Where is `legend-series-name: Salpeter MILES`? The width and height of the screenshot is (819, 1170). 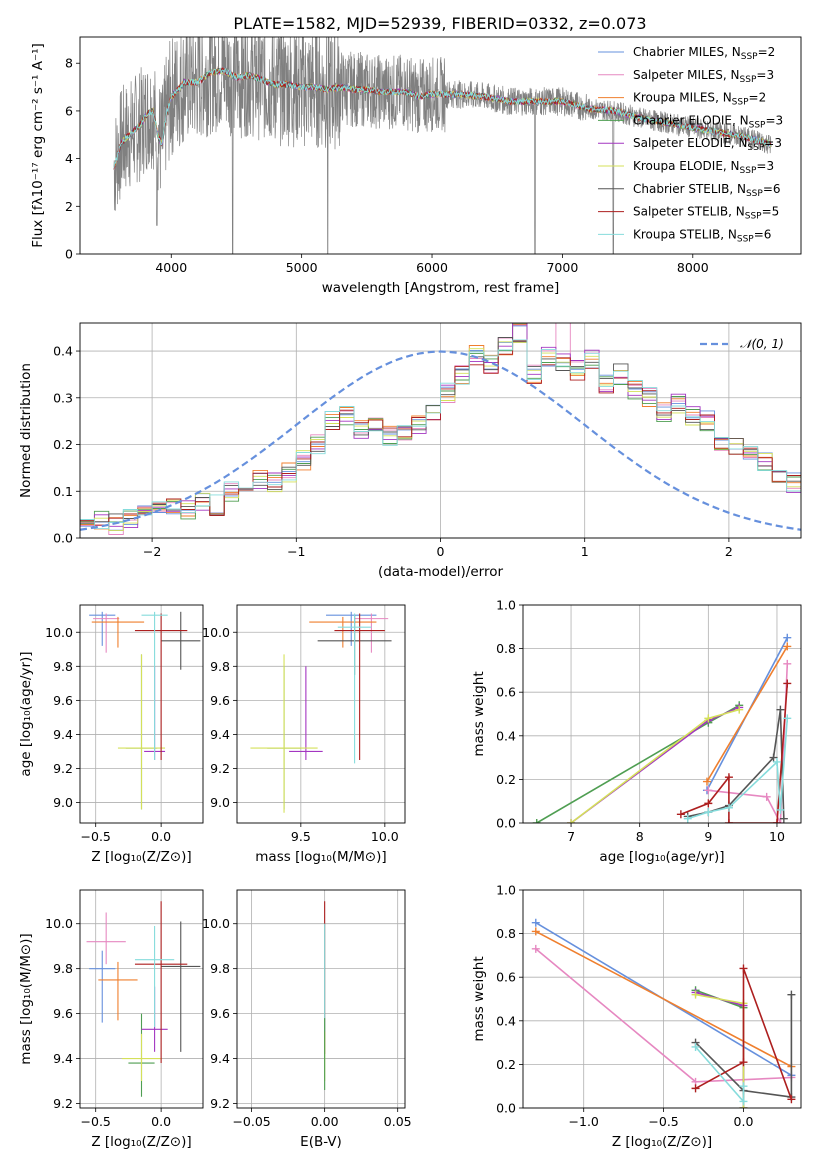
legend-series-name: Salpeter MILES is located at coordinates (678, 75).